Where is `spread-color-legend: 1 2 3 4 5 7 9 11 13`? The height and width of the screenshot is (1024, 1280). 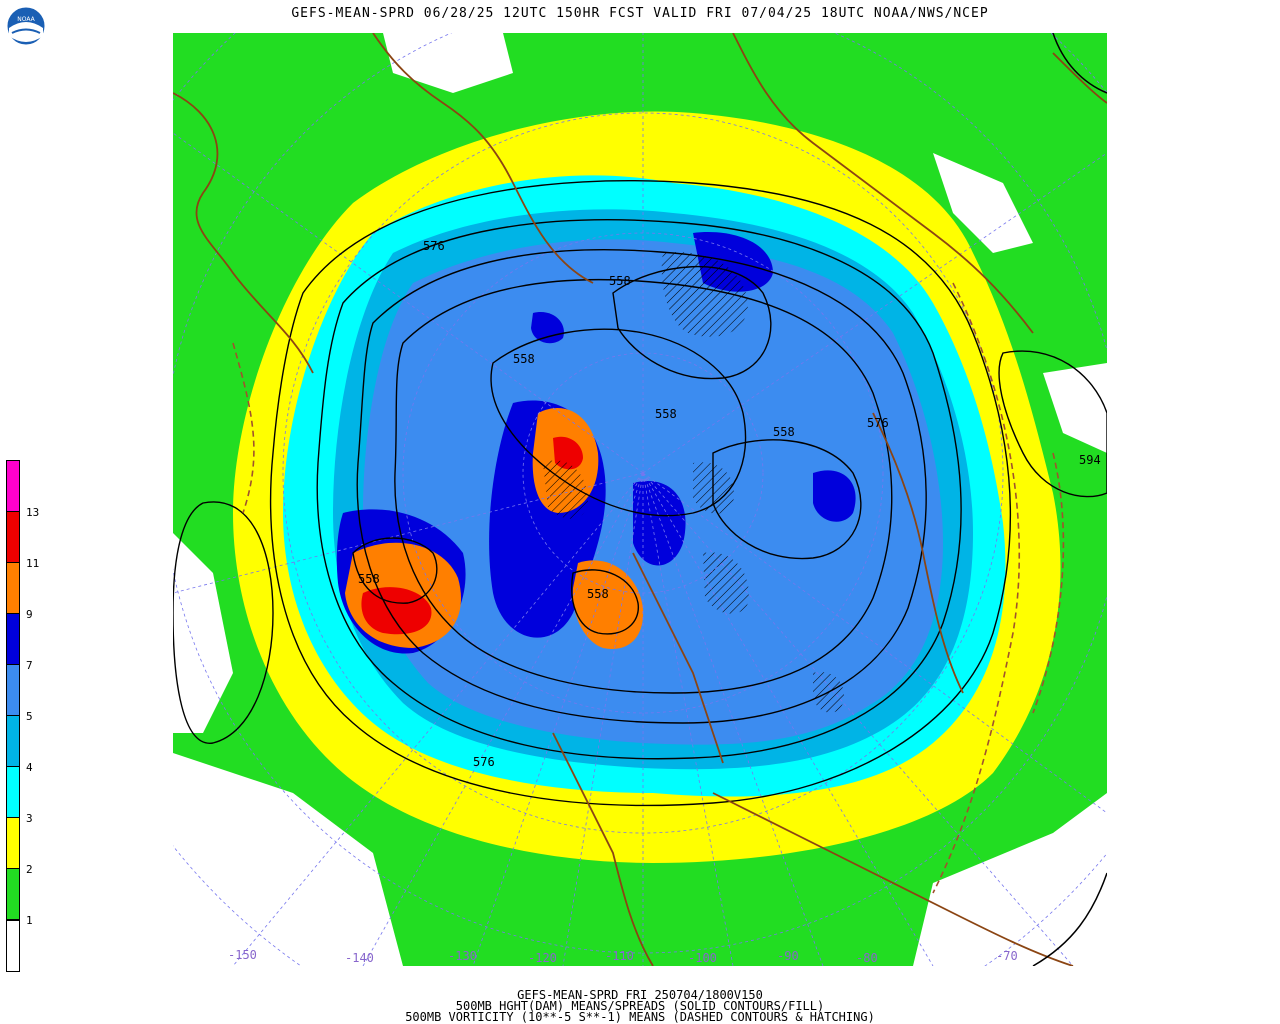
spread-color-legend: 1 2 3 4 5 7 9 11 13 is located at coordinates (22, 716).